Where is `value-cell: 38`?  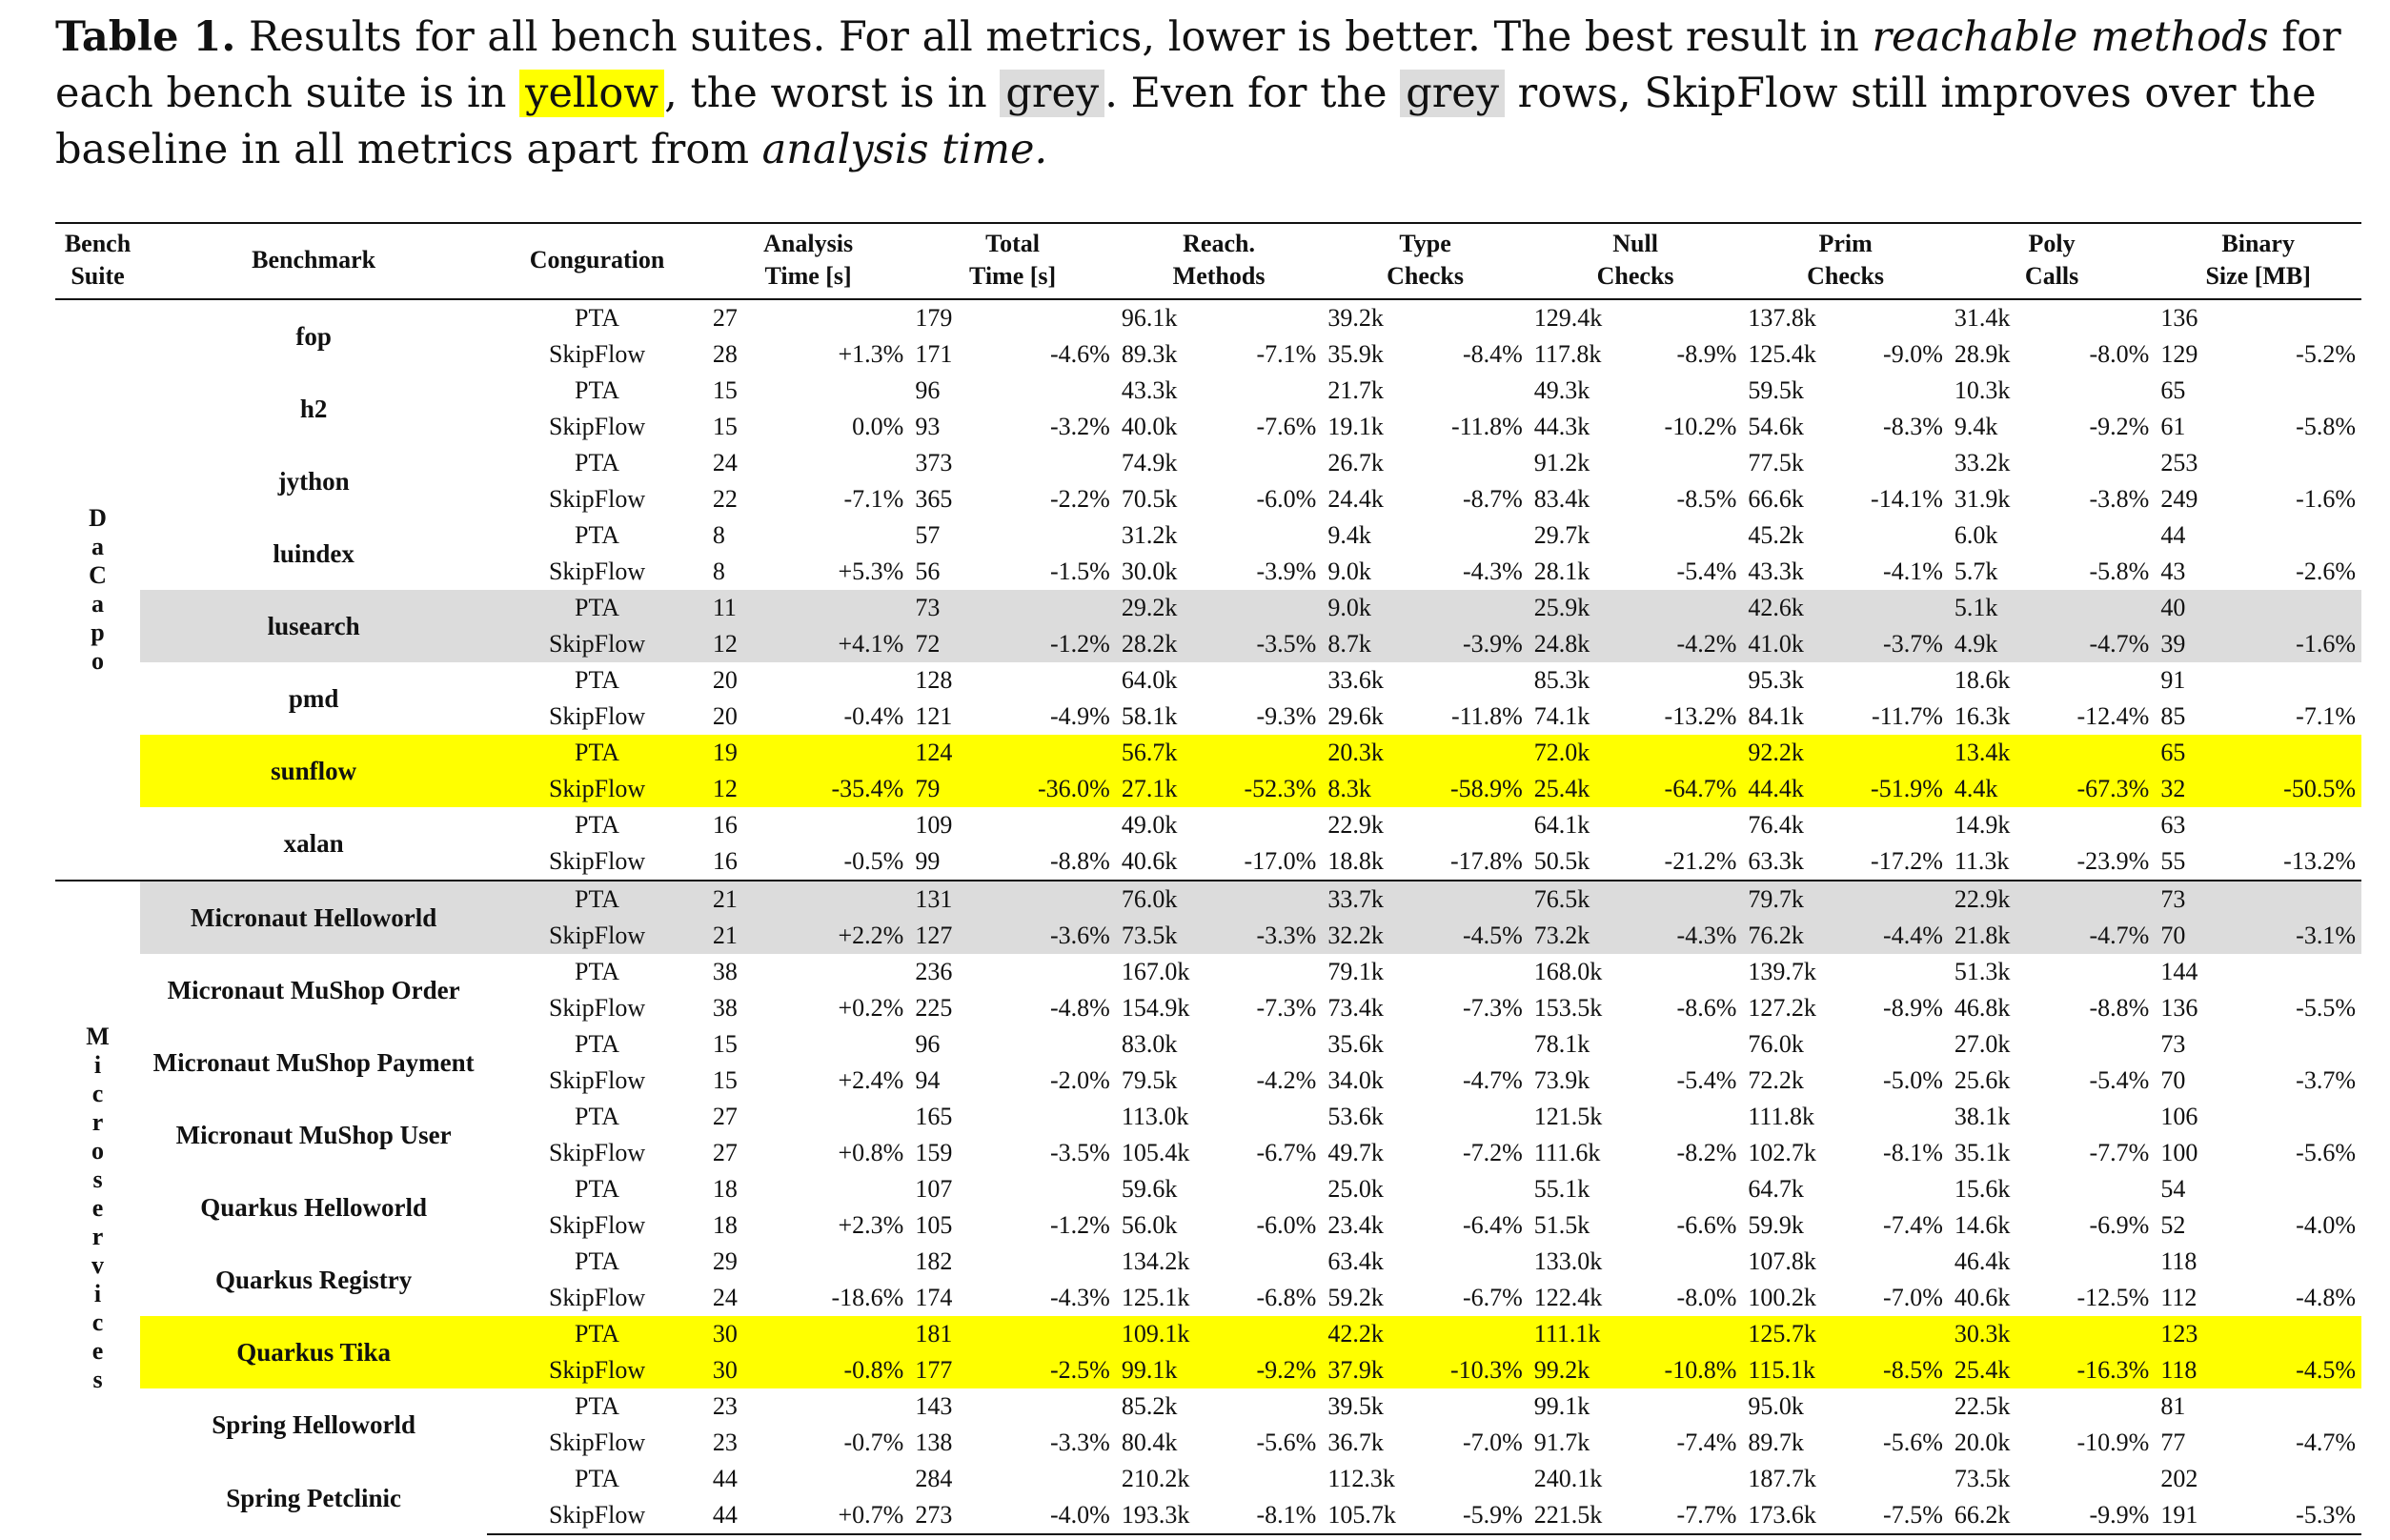
value-cell: 38 is located at coordinates (725, 971).